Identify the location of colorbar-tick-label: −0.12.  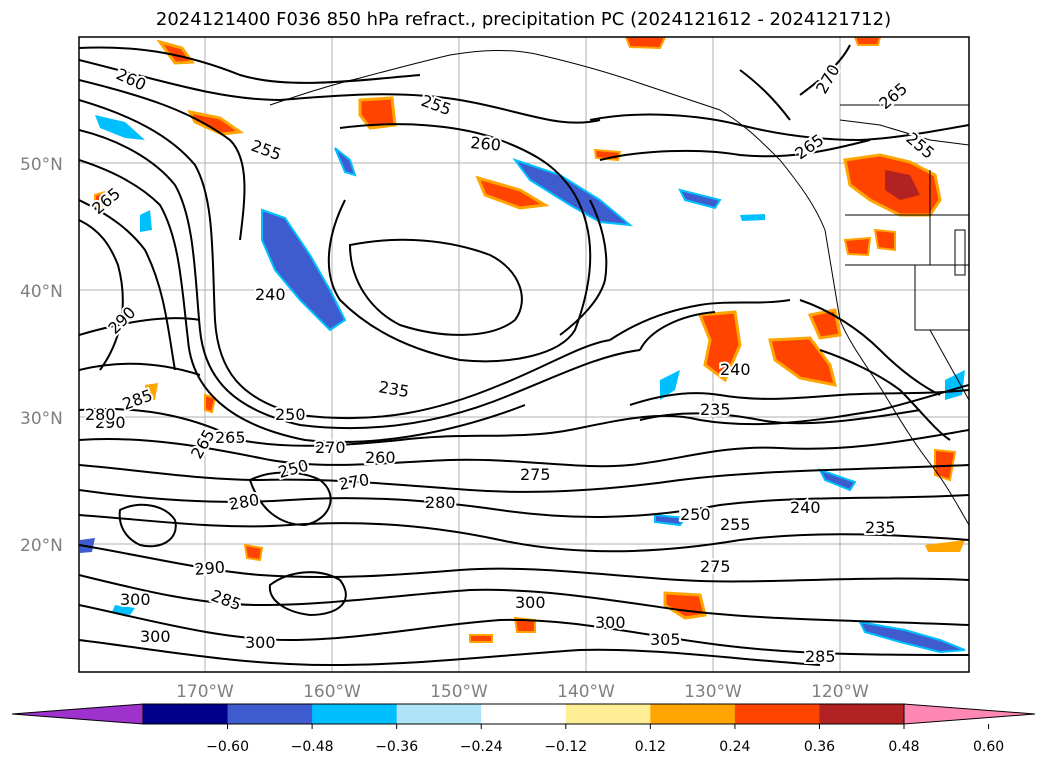
(565, 747).